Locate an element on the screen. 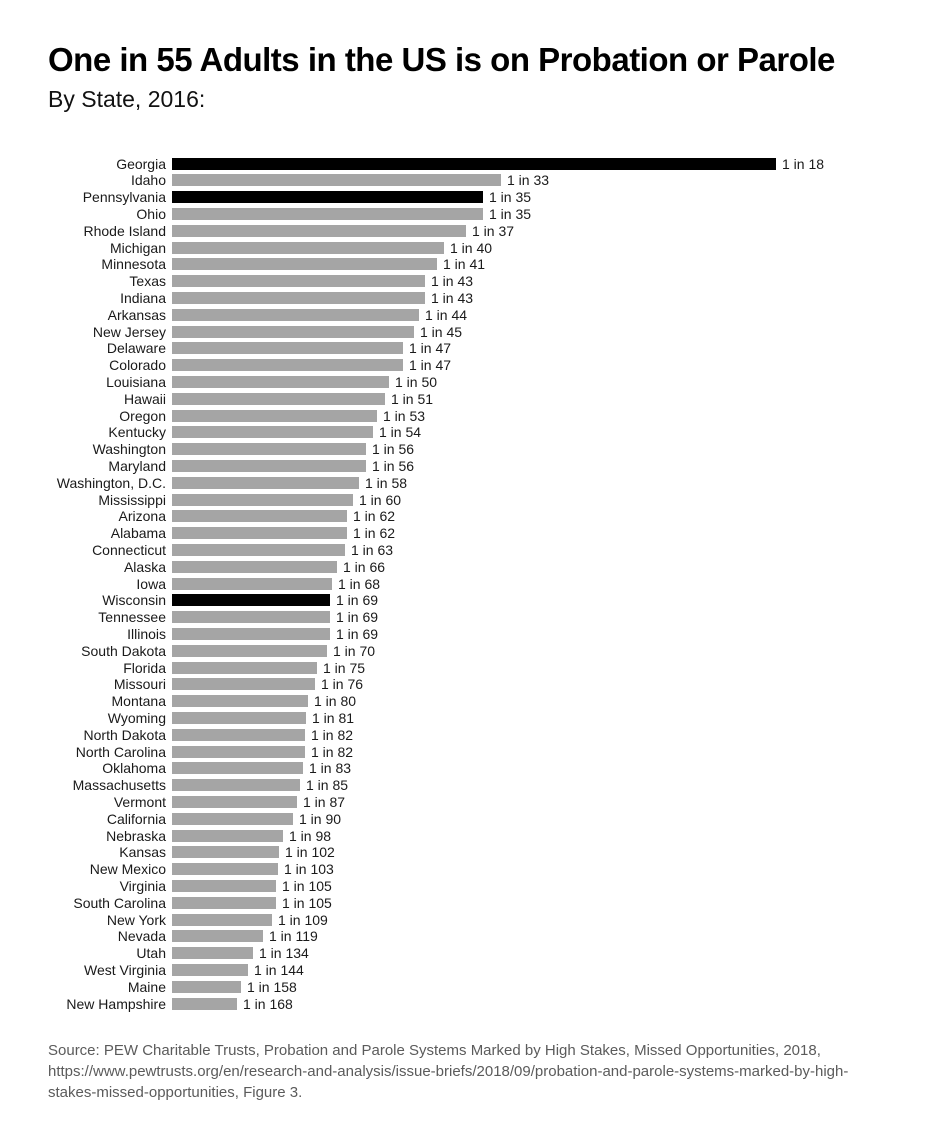 The height and width of the screenshot is (1135, 946). value-label: 1 in 87 is located at coordinates (324, 801).